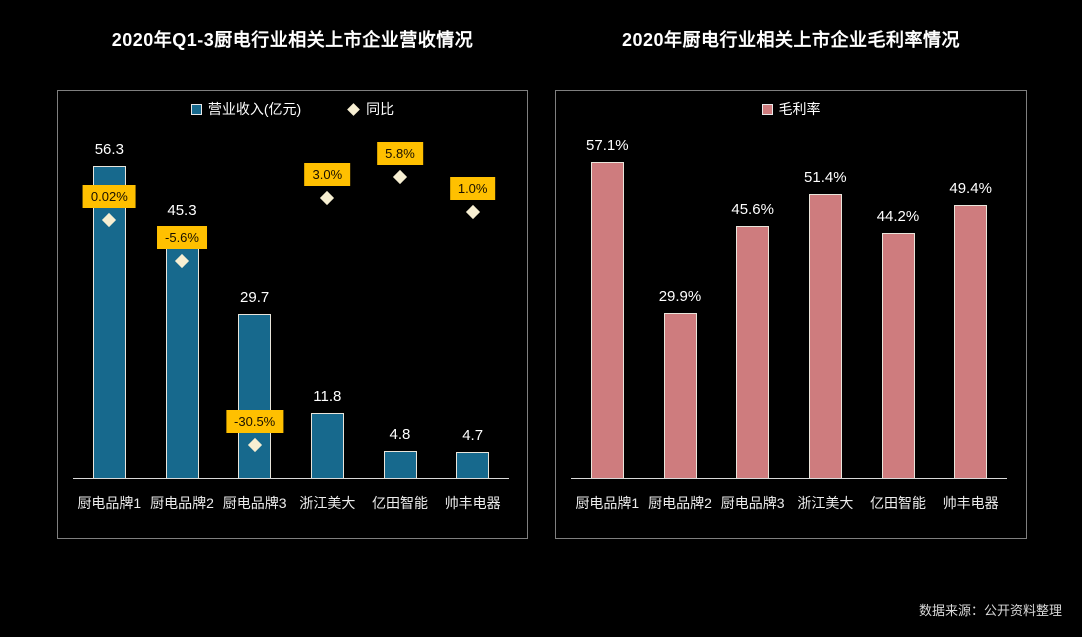 The image size is (1082, 637). I want to click on legend-label: 营业收入(亿元), so click(254, 109).